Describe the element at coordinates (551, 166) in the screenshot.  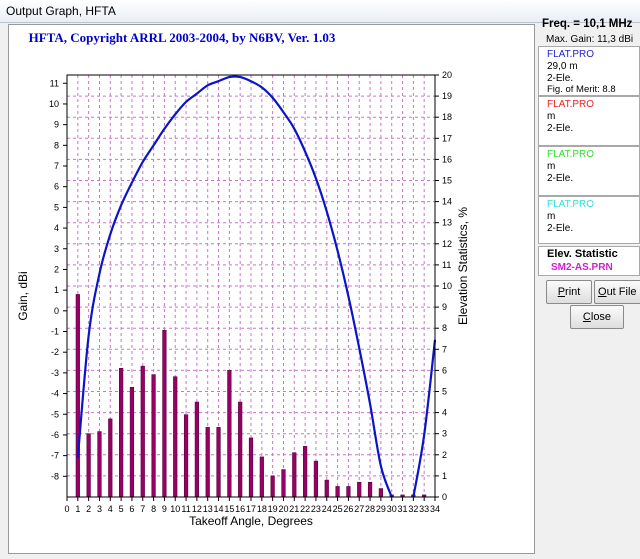
I see `legend-height-3: m` at that location.